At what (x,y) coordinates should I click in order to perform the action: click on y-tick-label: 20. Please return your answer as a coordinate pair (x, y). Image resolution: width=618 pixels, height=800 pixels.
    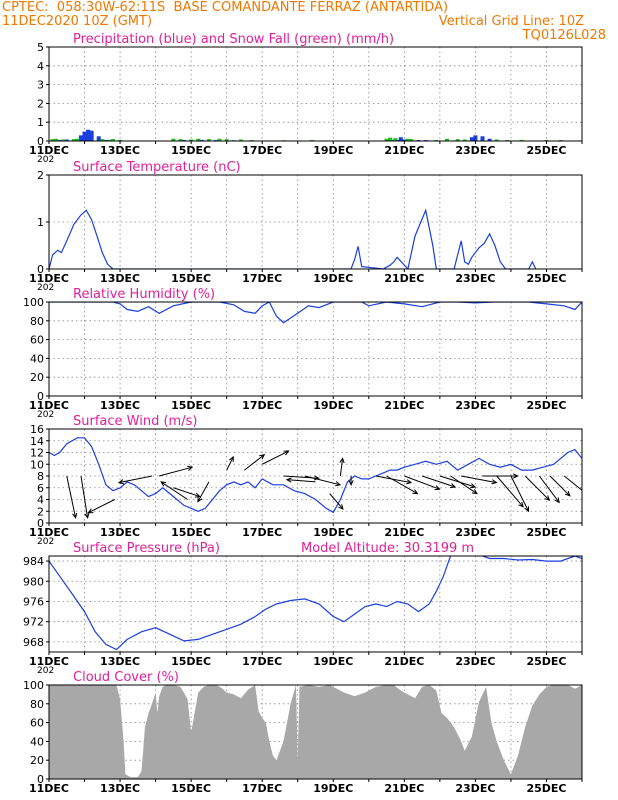
    Looking at the image, I should click on (37, 760).